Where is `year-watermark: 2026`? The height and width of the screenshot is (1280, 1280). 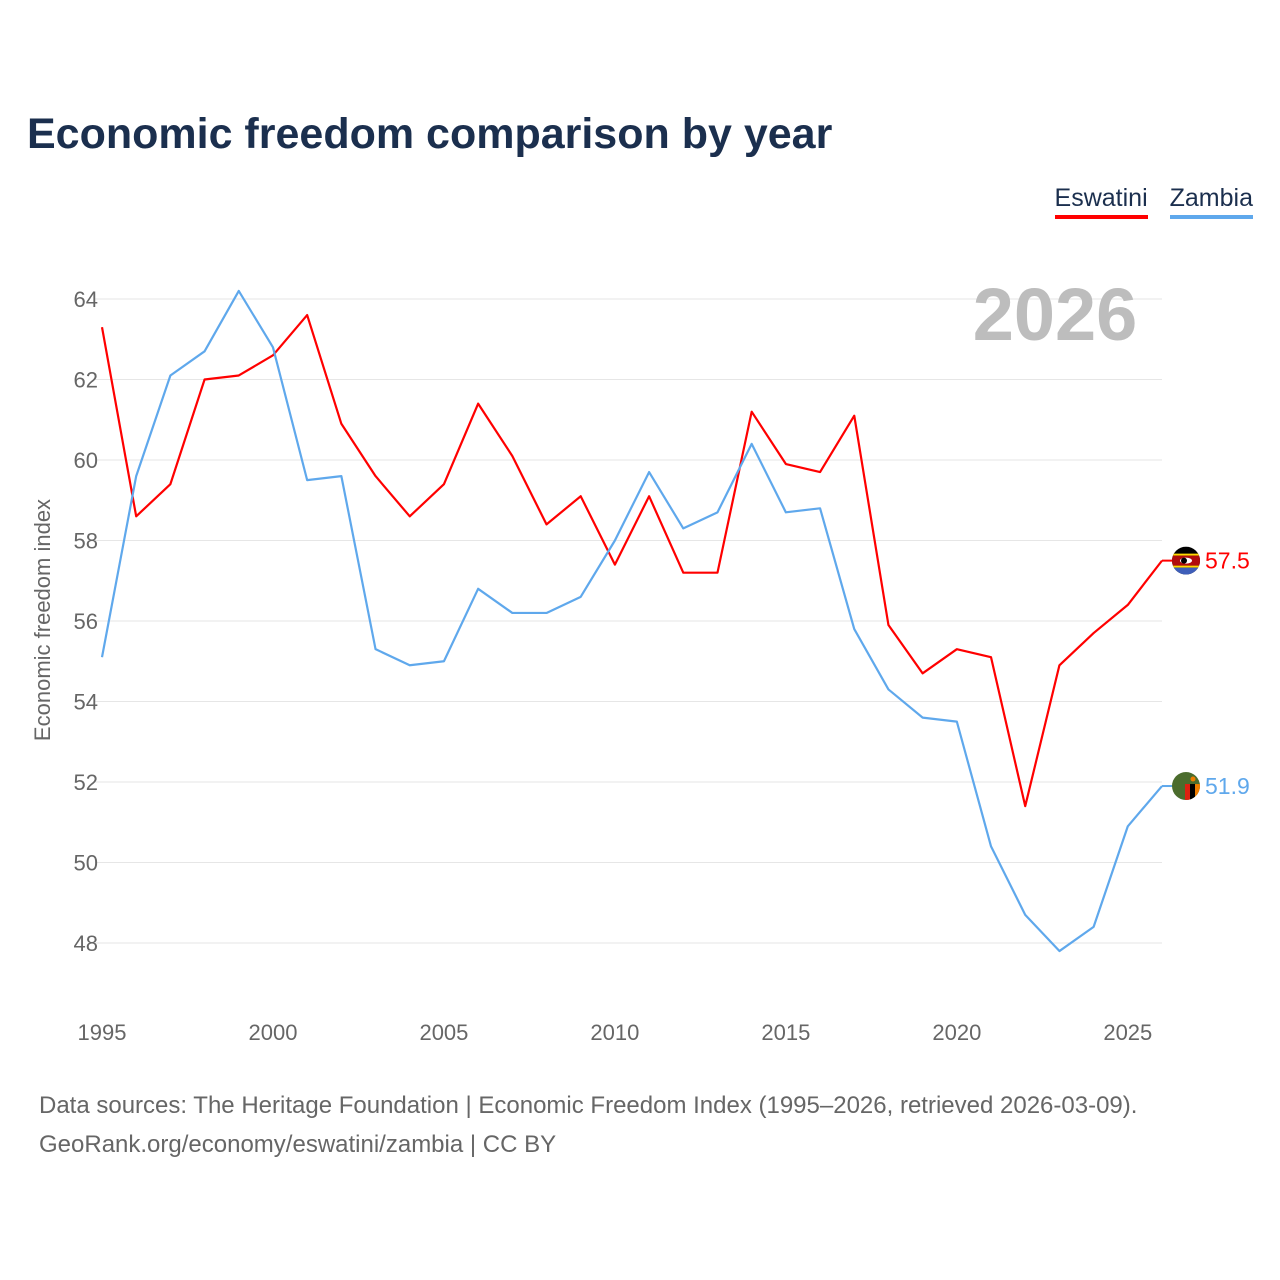 year-watermark: 2026 is located at coordinates (1055, 314).